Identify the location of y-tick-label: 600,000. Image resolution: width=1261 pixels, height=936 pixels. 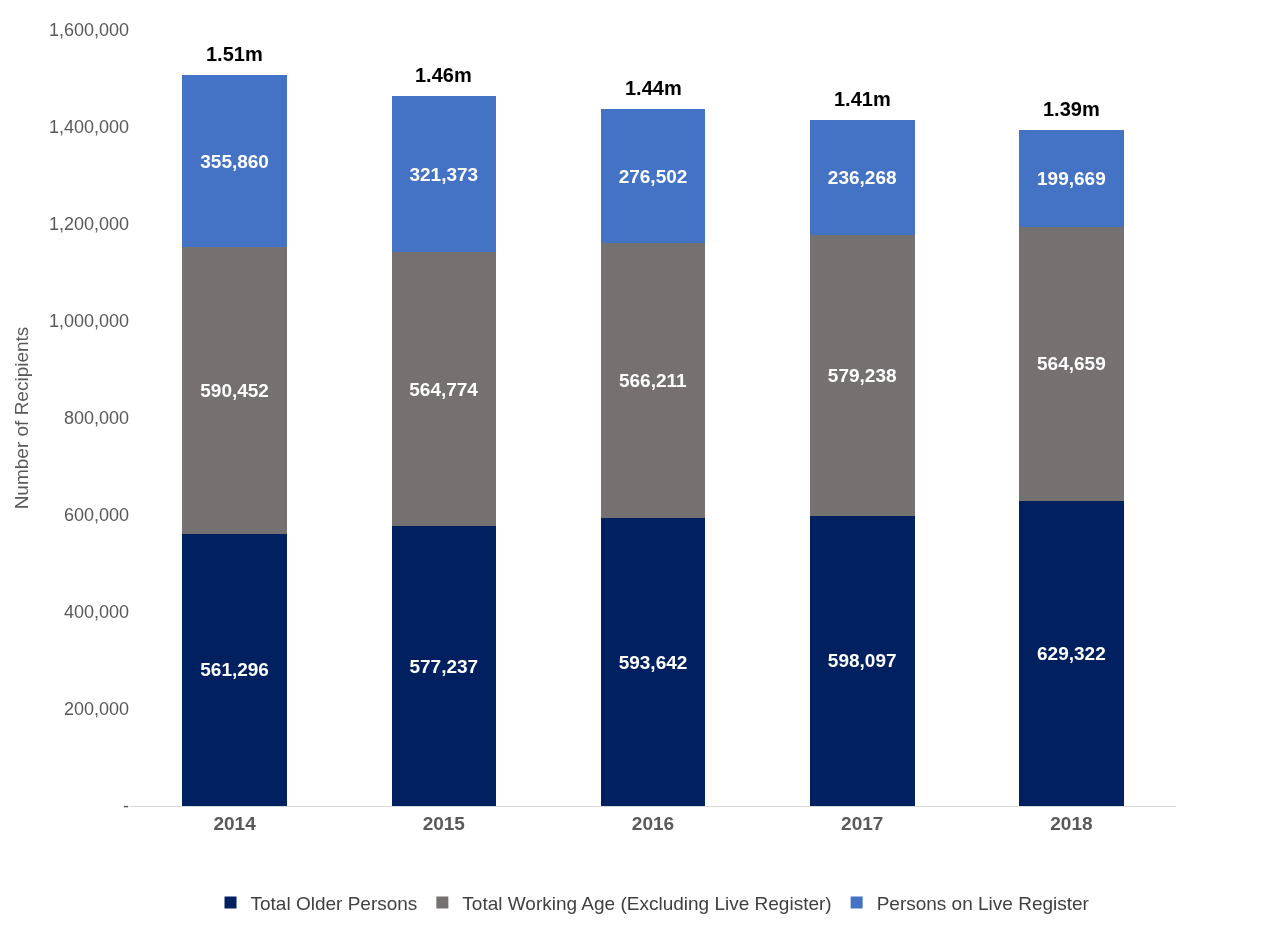
(96, 515).